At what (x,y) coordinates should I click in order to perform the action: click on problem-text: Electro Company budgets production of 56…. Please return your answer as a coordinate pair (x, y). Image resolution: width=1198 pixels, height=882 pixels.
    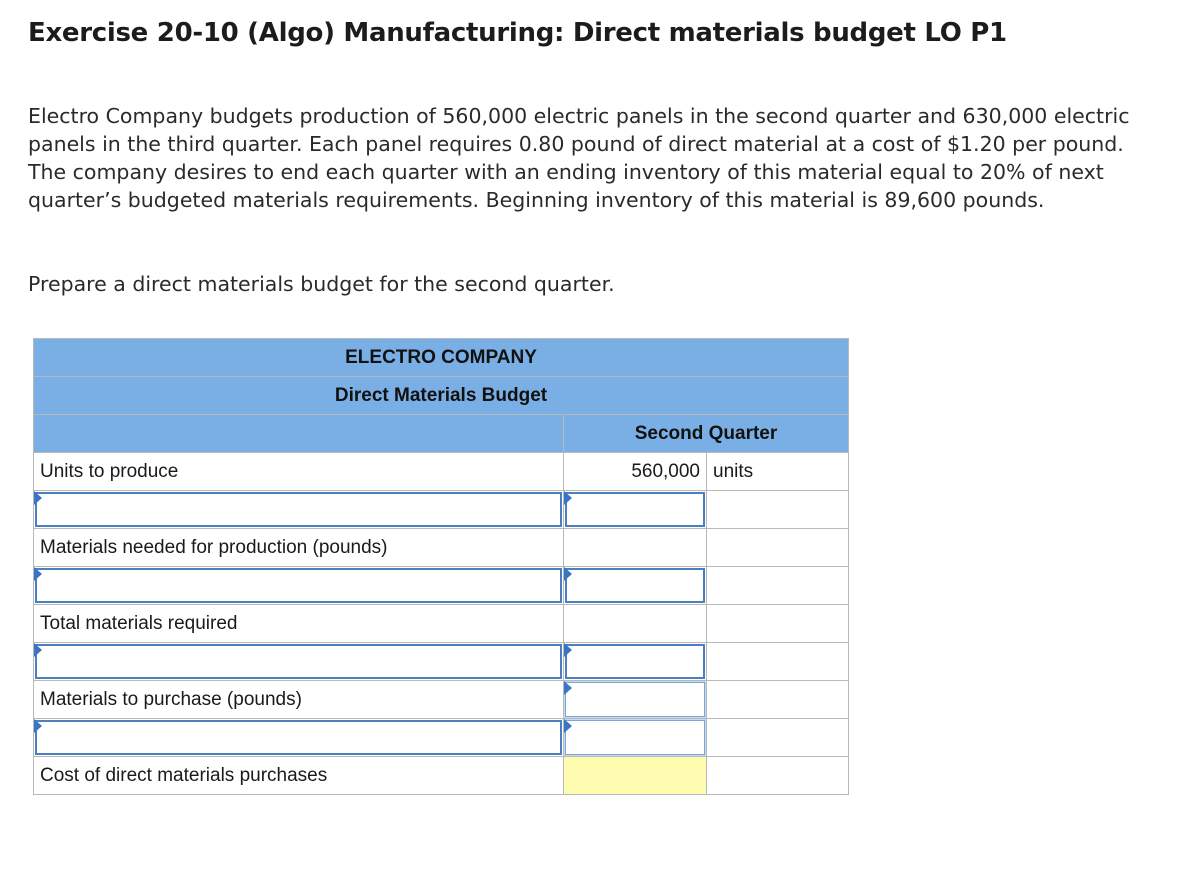
    Looking at the image, I should click on (579, 158).